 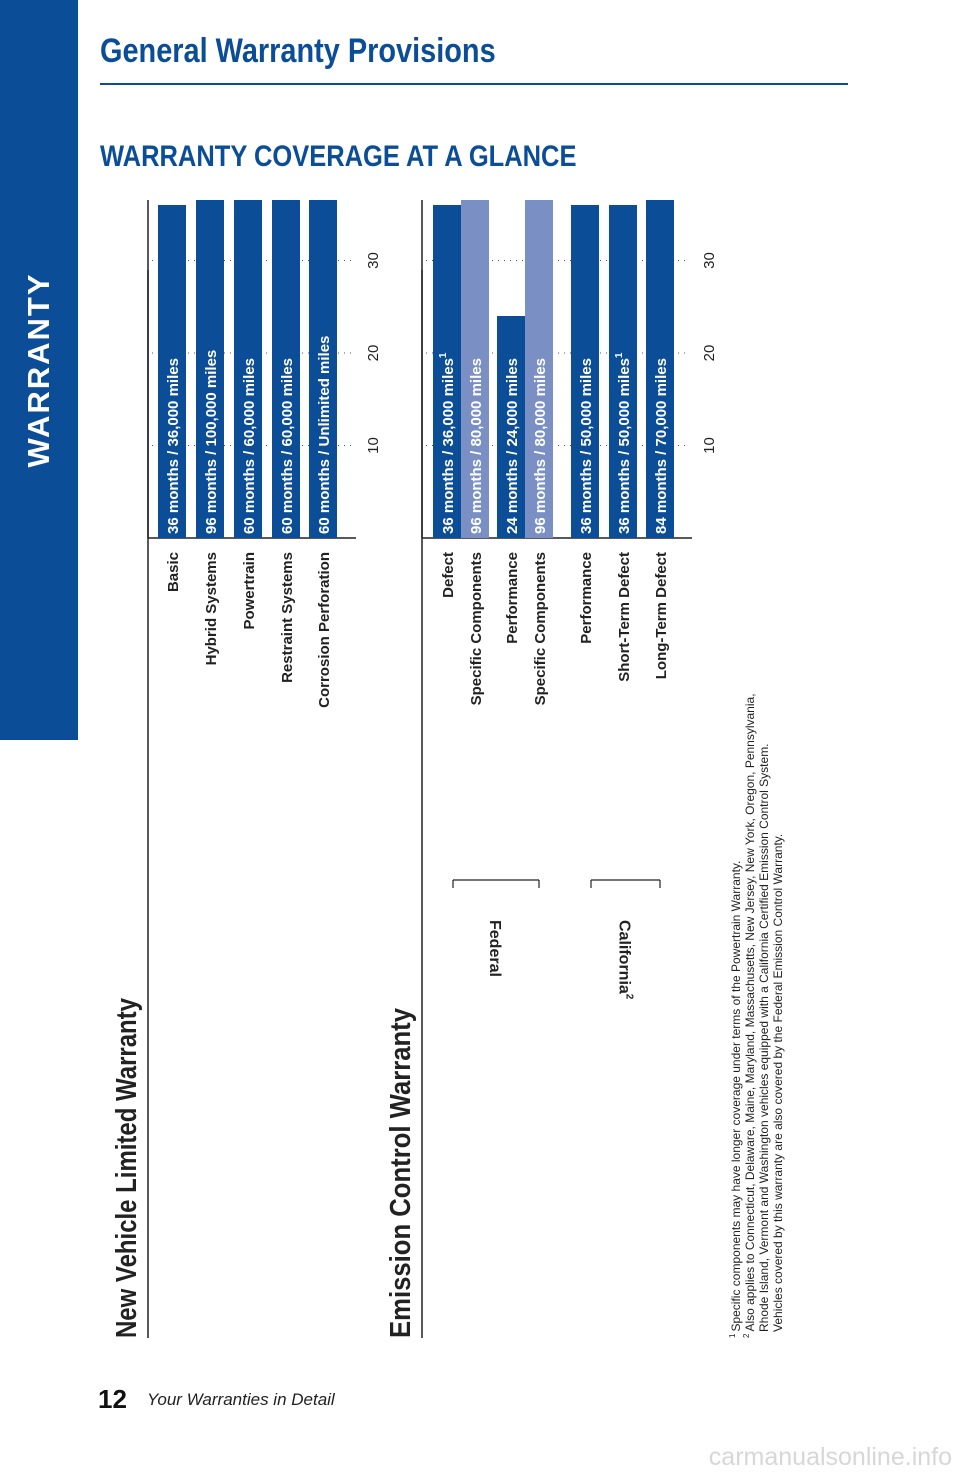 I want to click on category-label: Powertrain, so click(x=249, y=591).